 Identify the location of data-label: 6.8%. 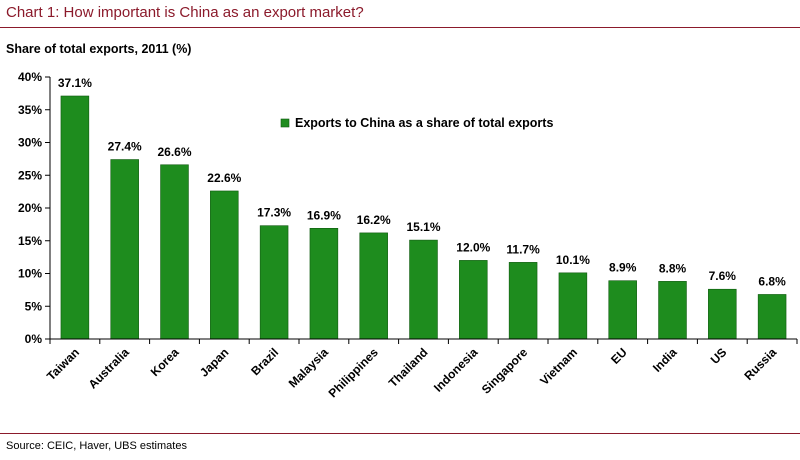
(772, 281).